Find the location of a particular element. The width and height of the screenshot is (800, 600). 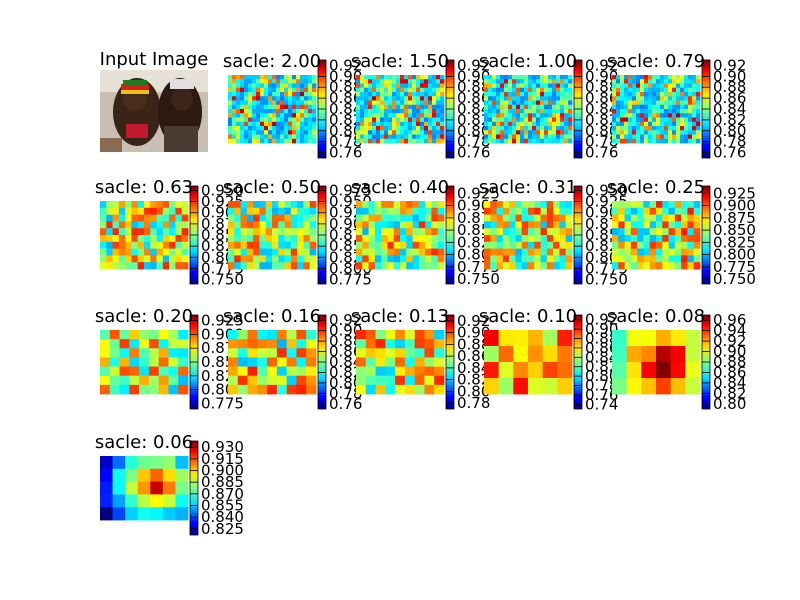

colorbar-tick-label: 0.94 is located at coordinates (729, 331).